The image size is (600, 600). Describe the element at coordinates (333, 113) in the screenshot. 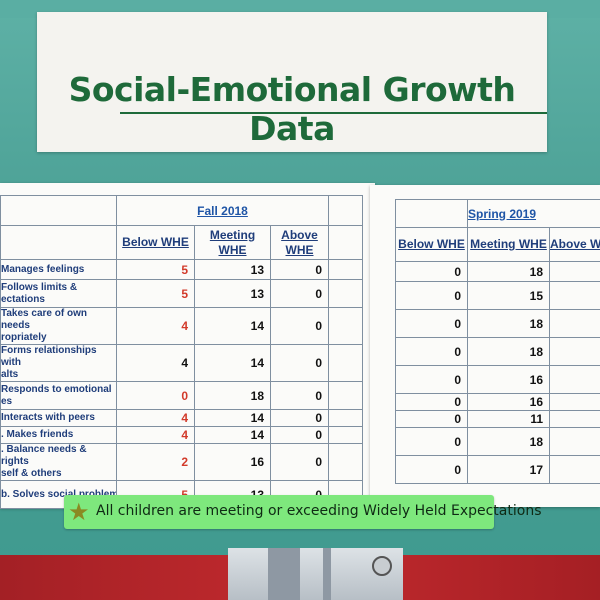

I see `title-underline` at that location.